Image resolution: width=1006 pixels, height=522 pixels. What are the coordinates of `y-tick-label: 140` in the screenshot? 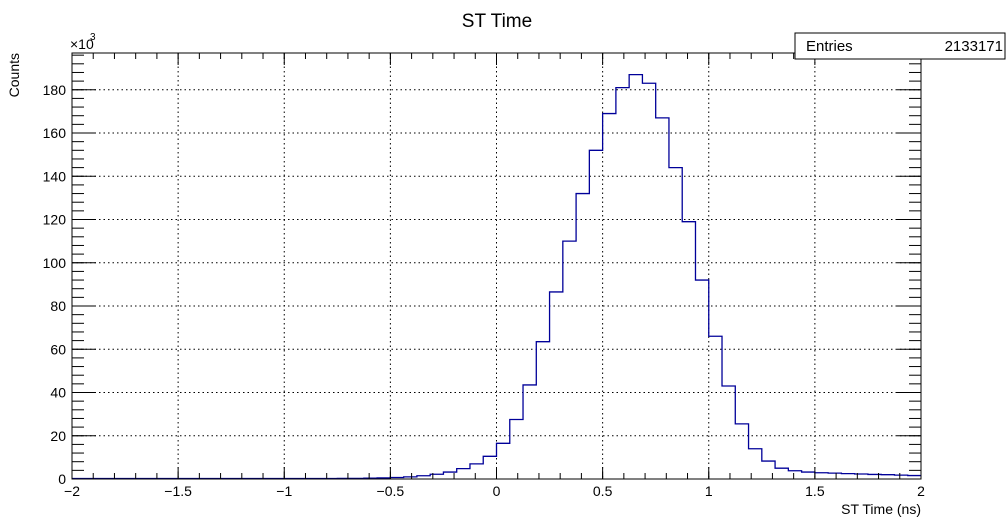 It's located at (55, 176).